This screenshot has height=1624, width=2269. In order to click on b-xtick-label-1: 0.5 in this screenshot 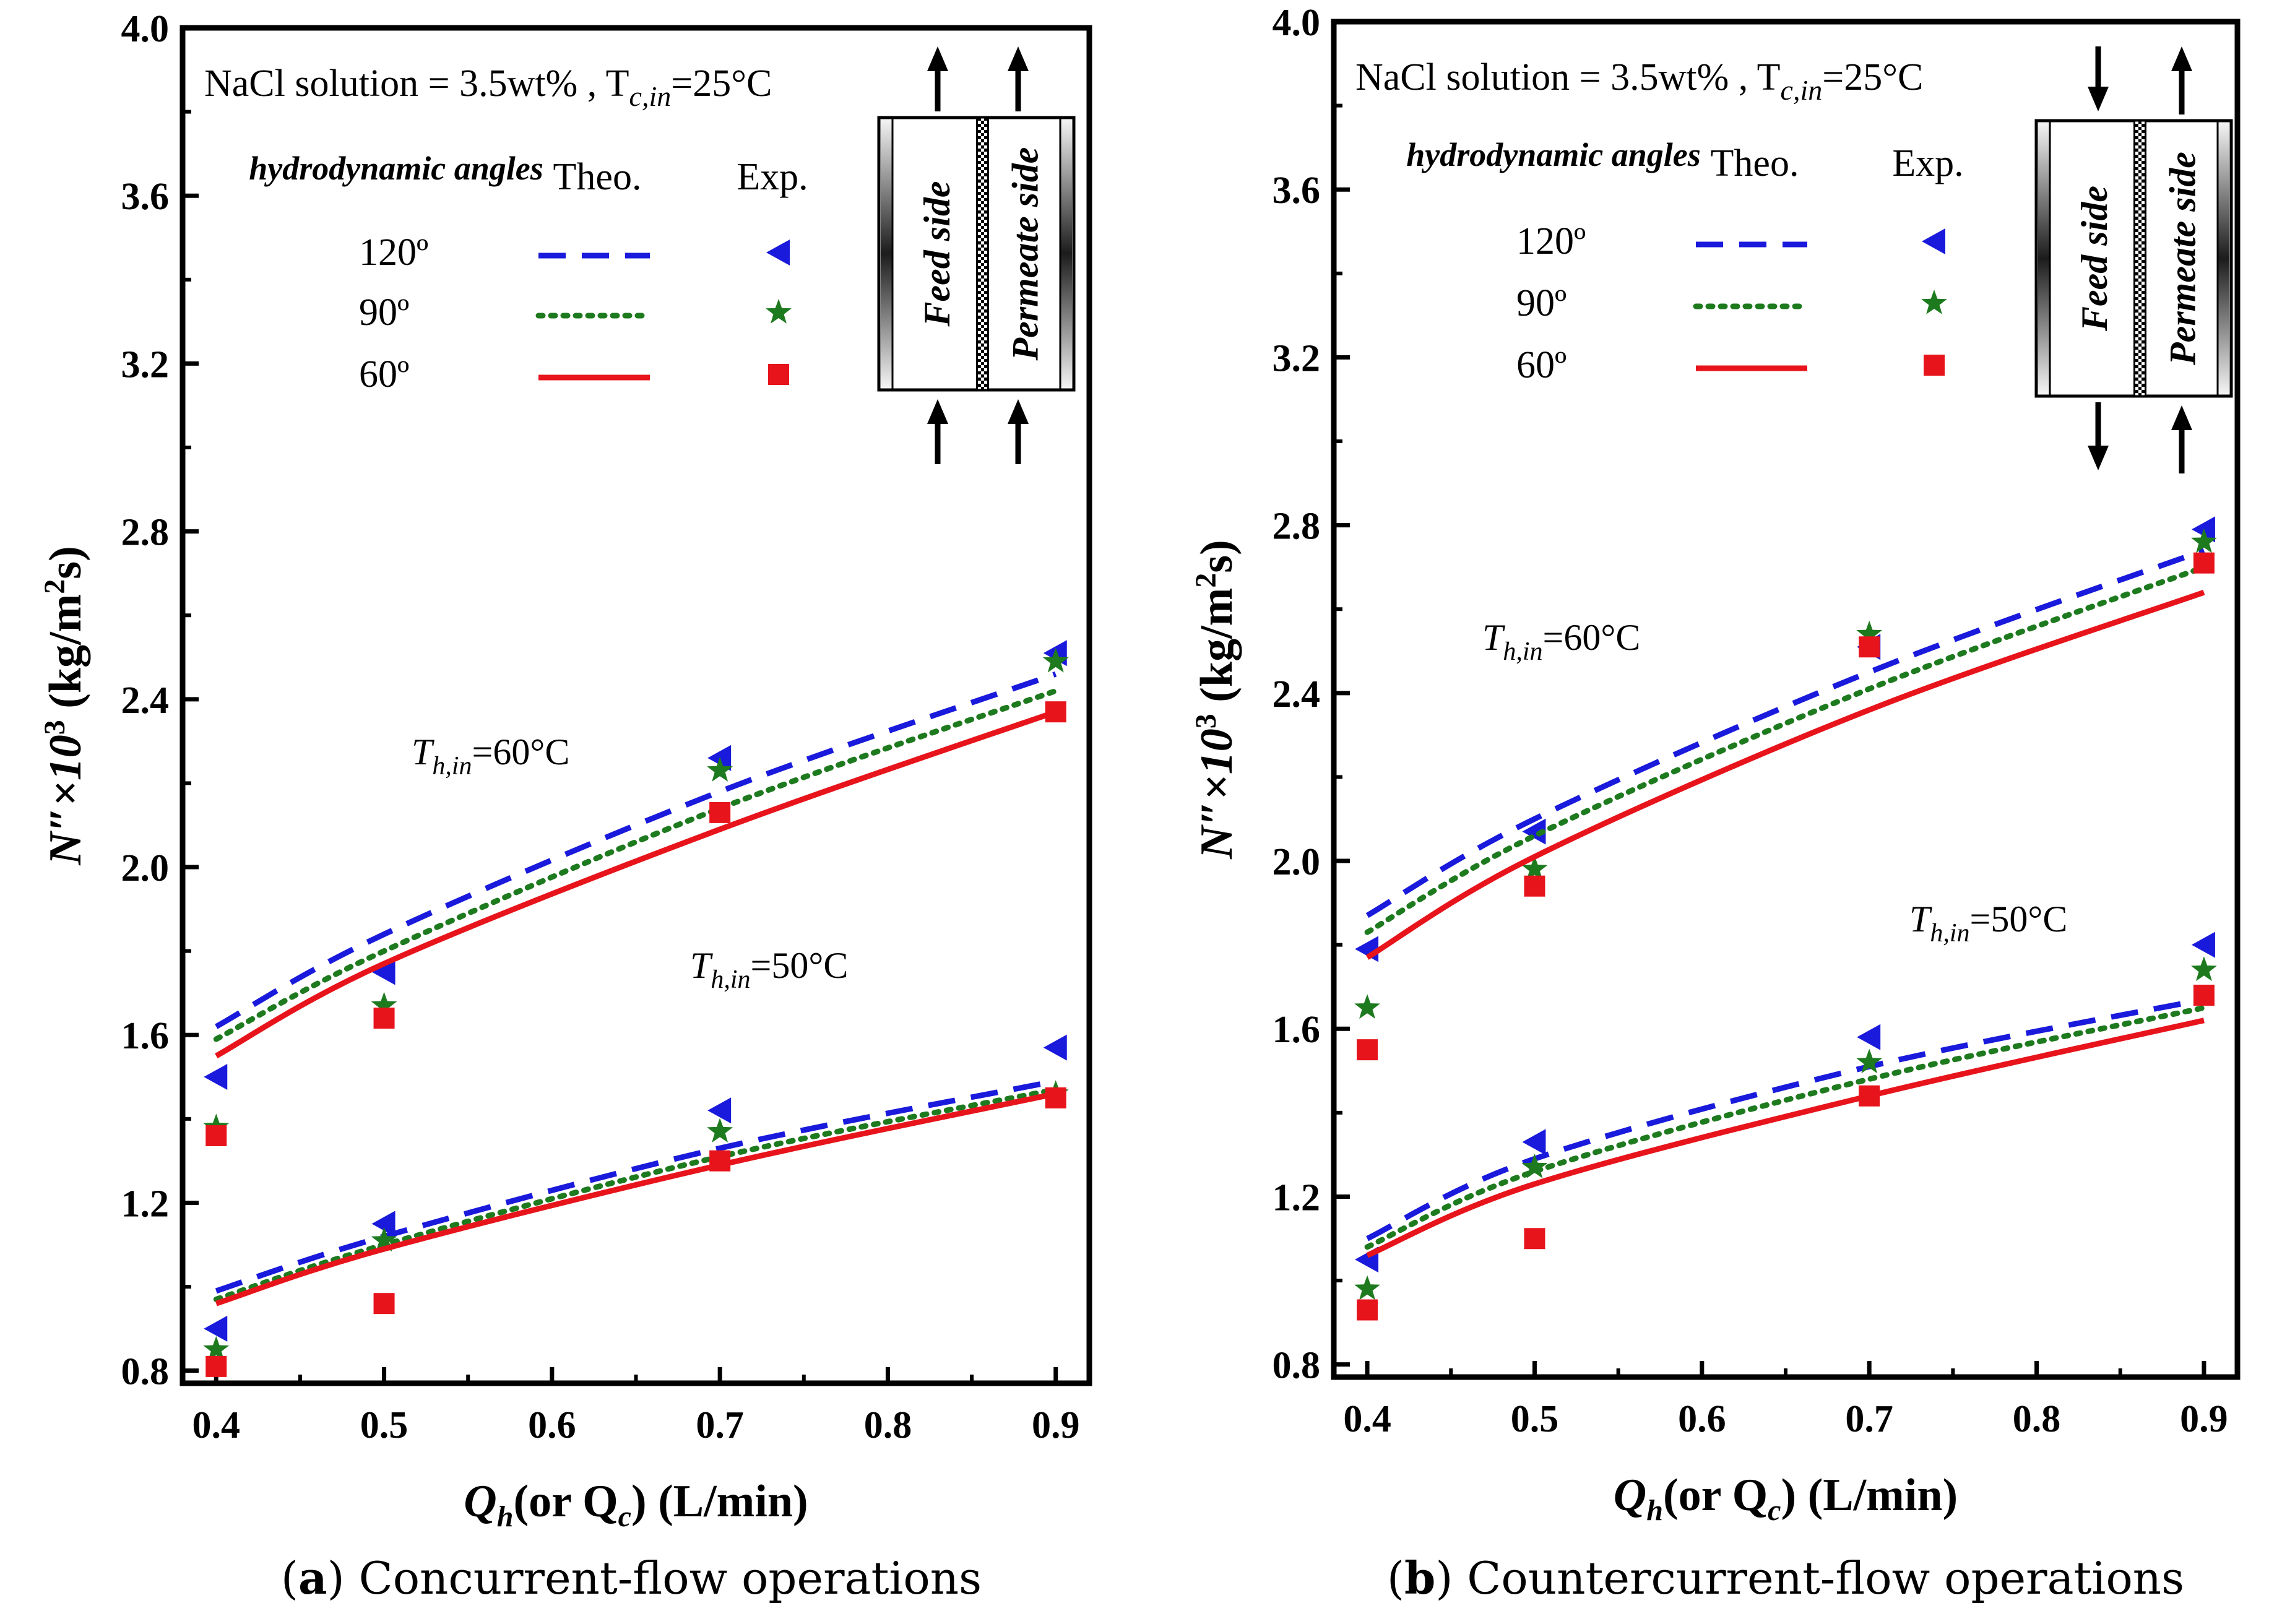, I will do `click(1535, 1419)`.